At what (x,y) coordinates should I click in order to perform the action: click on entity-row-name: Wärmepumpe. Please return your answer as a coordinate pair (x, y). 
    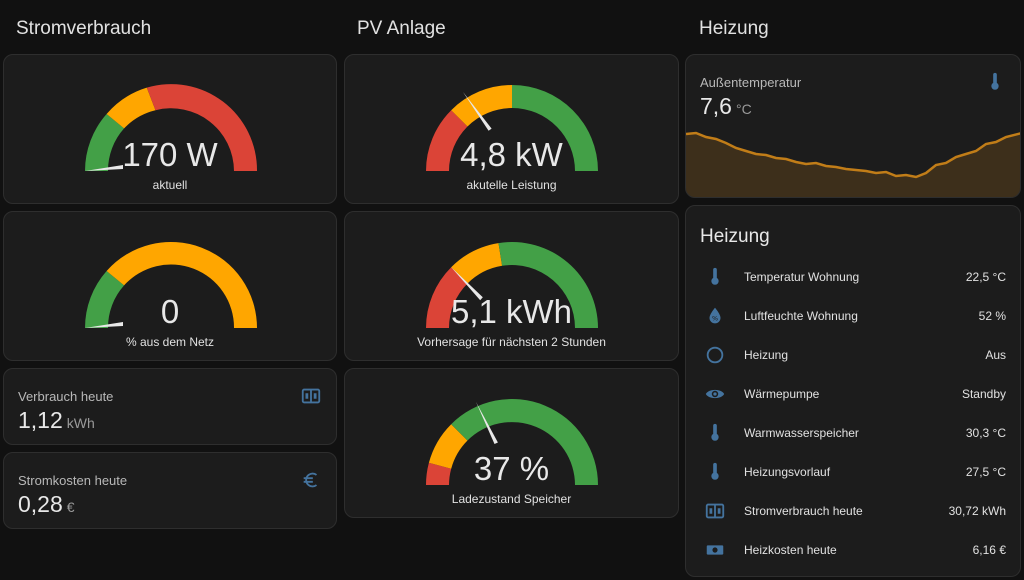
    Looking at the image, I should click on (782, 394).